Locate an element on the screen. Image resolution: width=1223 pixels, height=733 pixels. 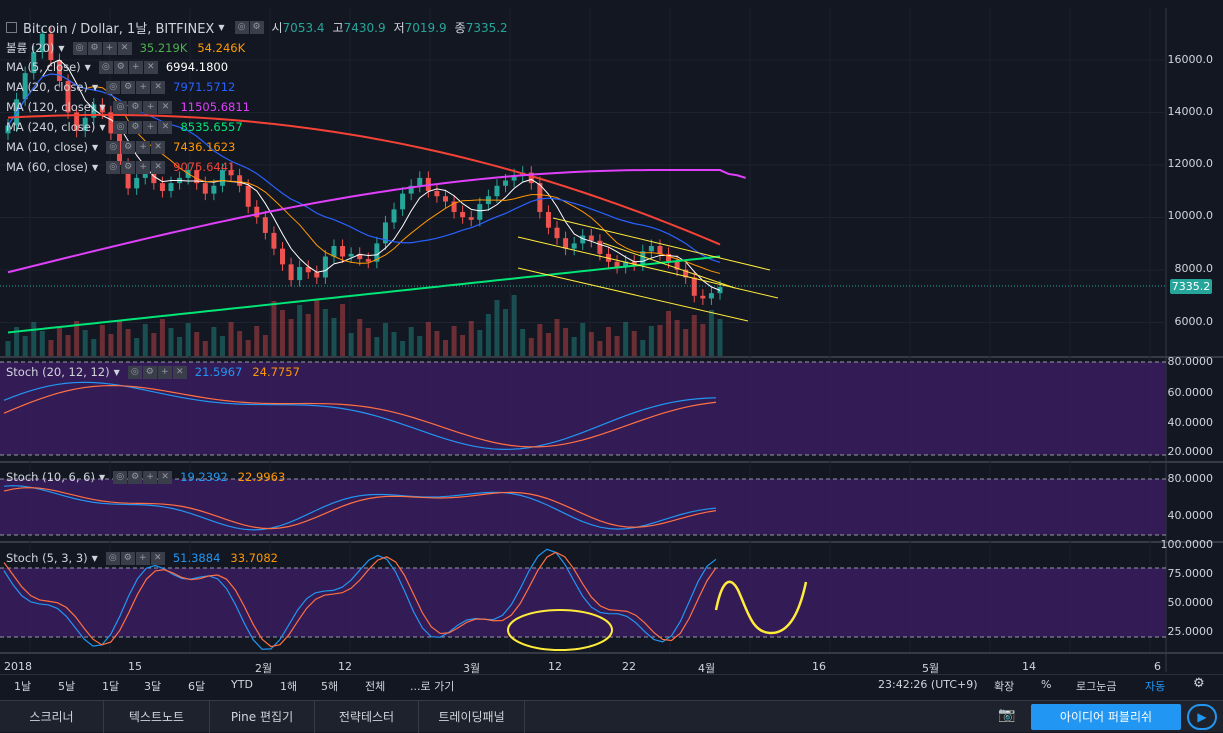
indicator-name: MA (10, close) is located at coordinates (47, 147).